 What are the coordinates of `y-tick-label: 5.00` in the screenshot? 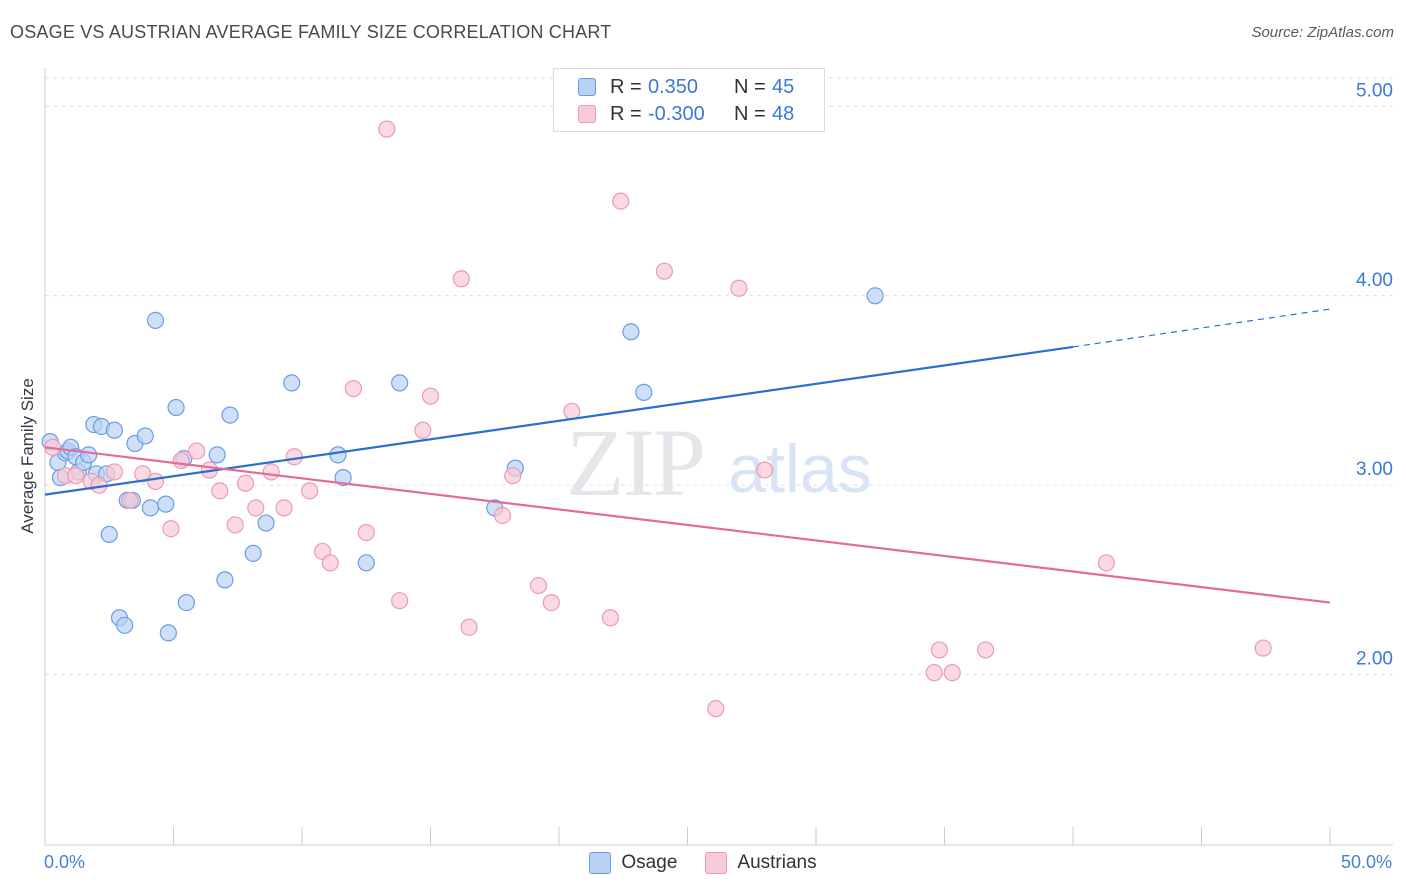 It's located at (1374, 90).